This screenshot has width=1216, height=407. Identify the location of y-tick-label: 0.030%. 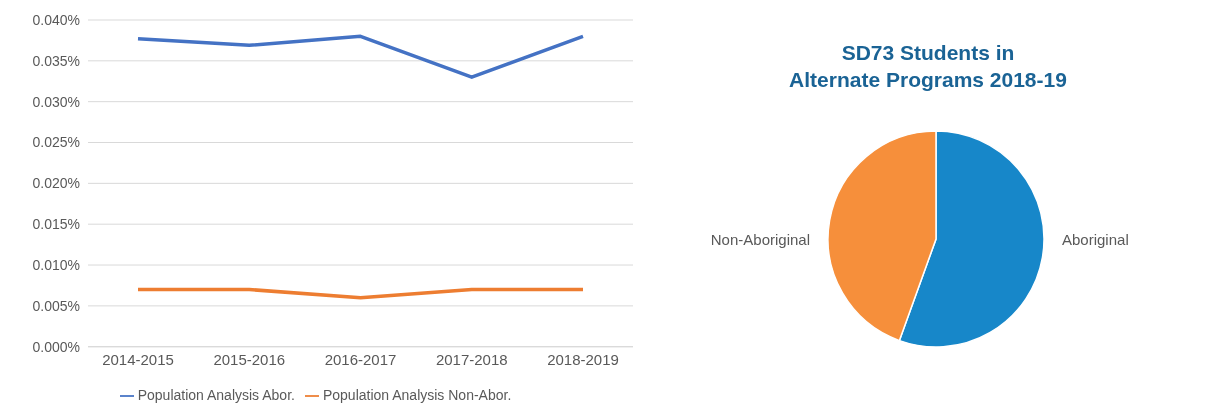
(56, 101).